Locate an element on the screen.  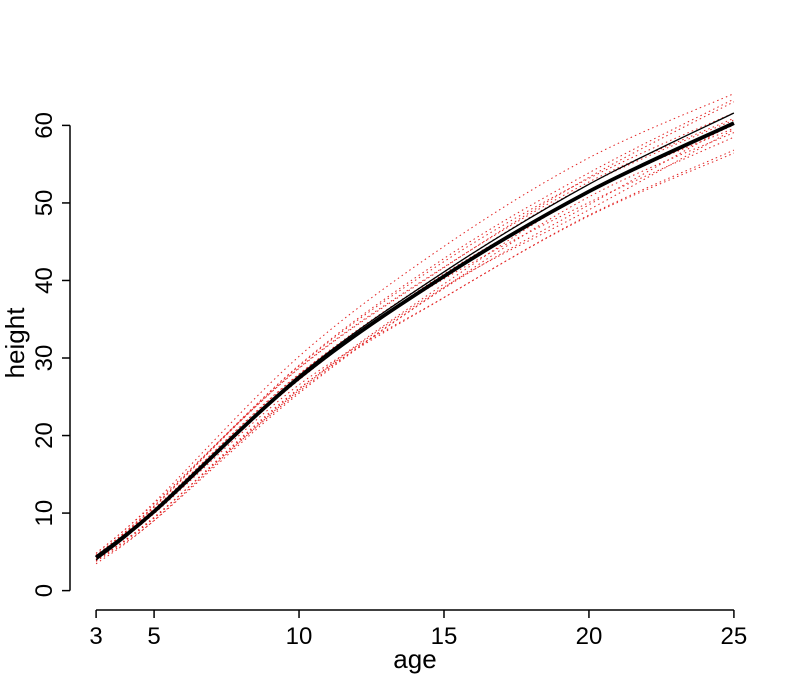
y-tick-label: 0 is located at coordinates (44, 590).